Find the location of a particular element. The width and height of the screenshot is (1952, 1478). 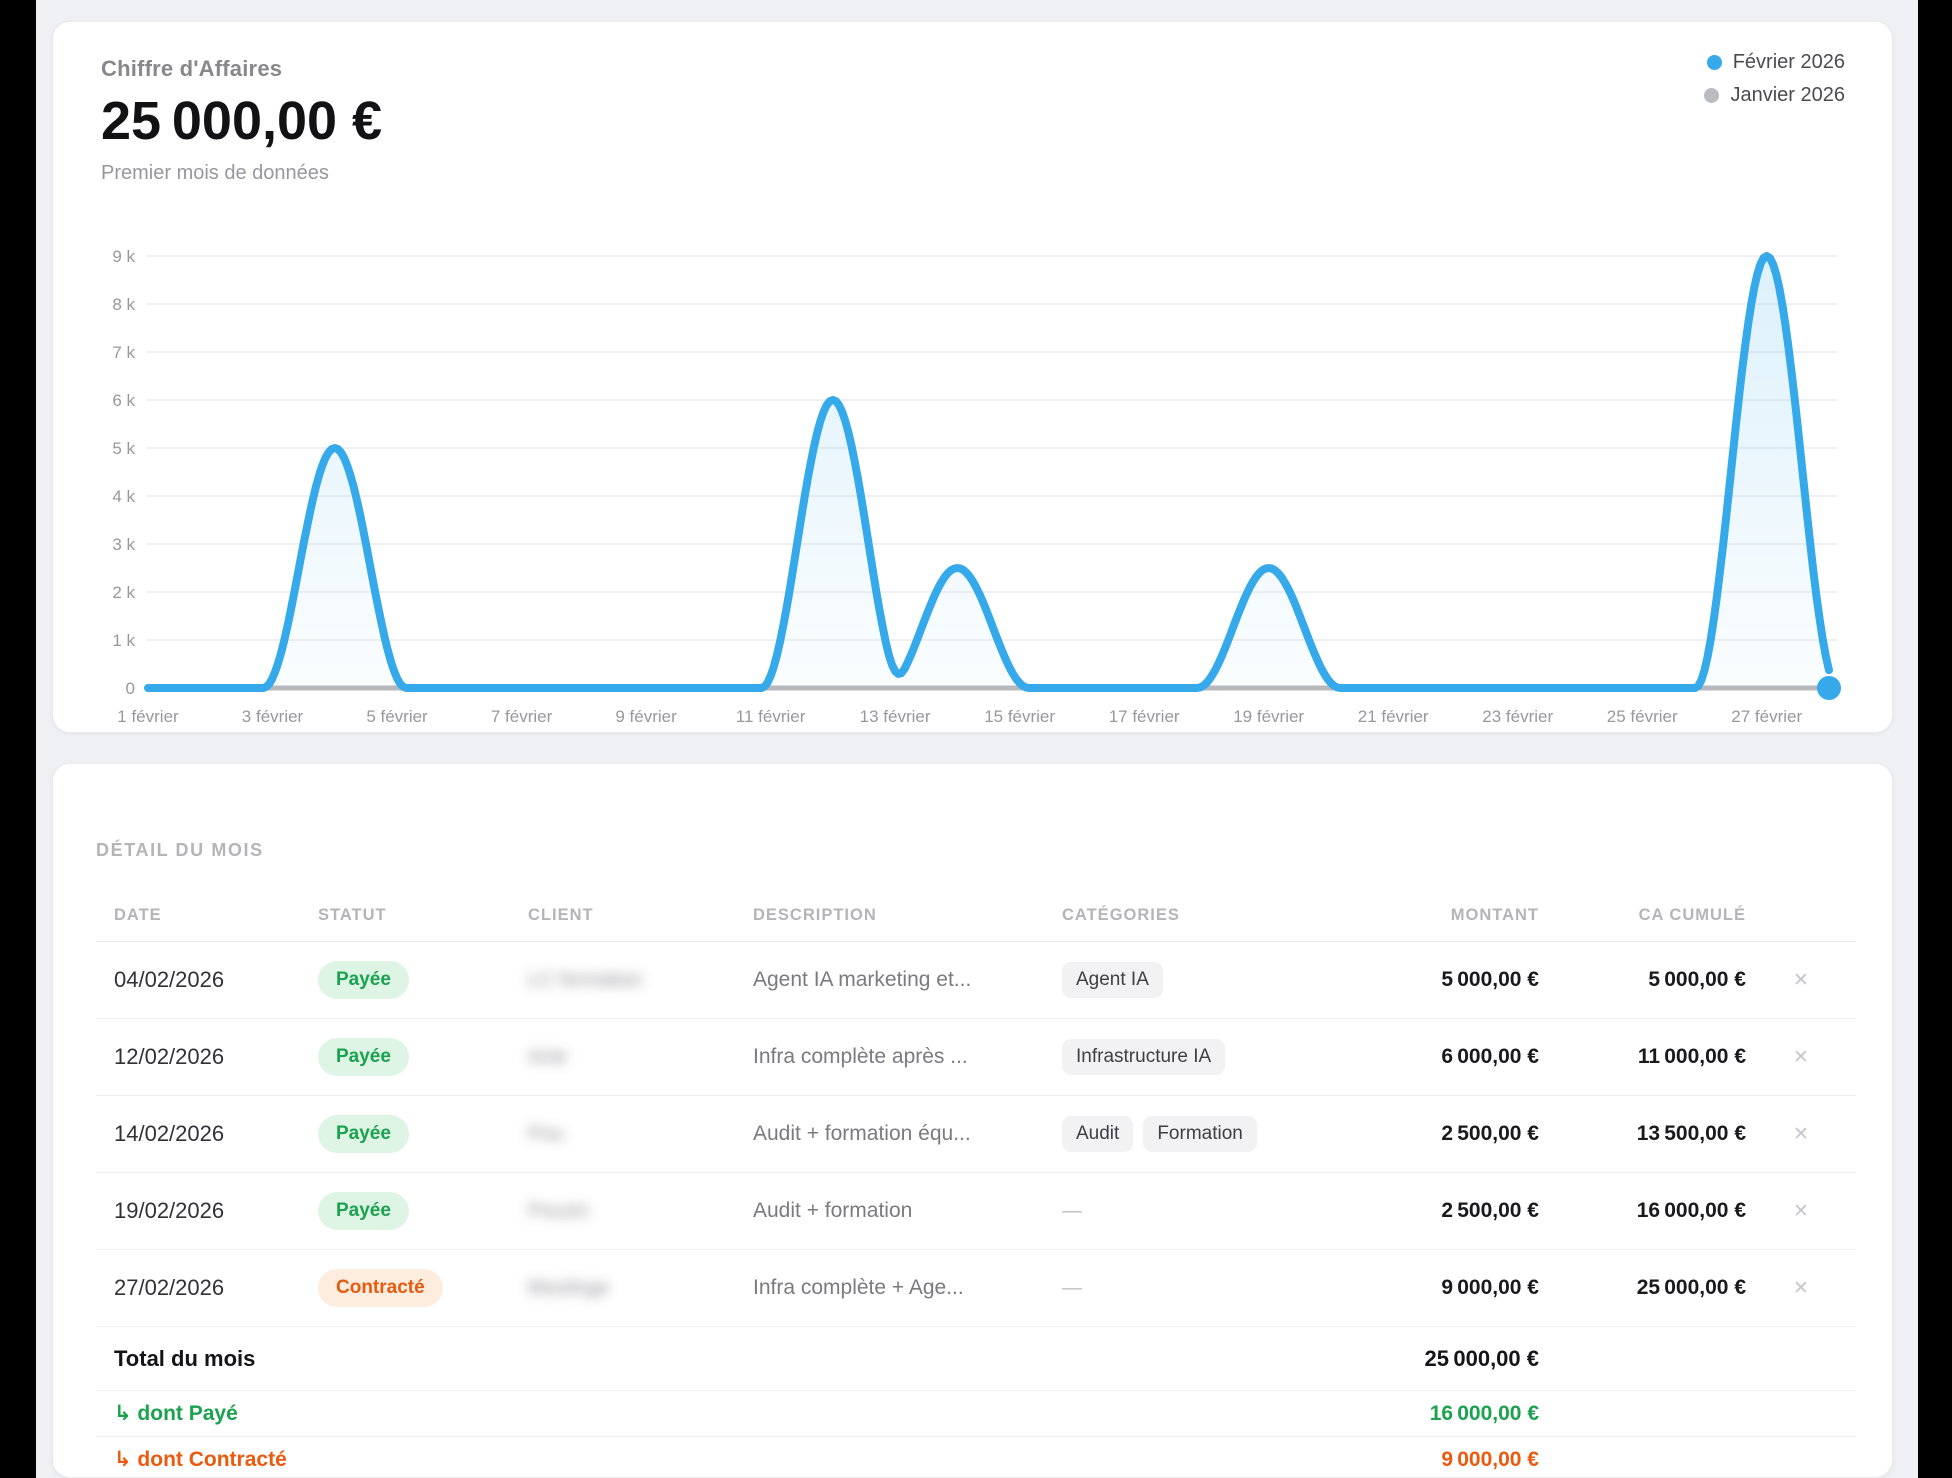

svg-text: 19 février is located at coordinates (1268, 716).